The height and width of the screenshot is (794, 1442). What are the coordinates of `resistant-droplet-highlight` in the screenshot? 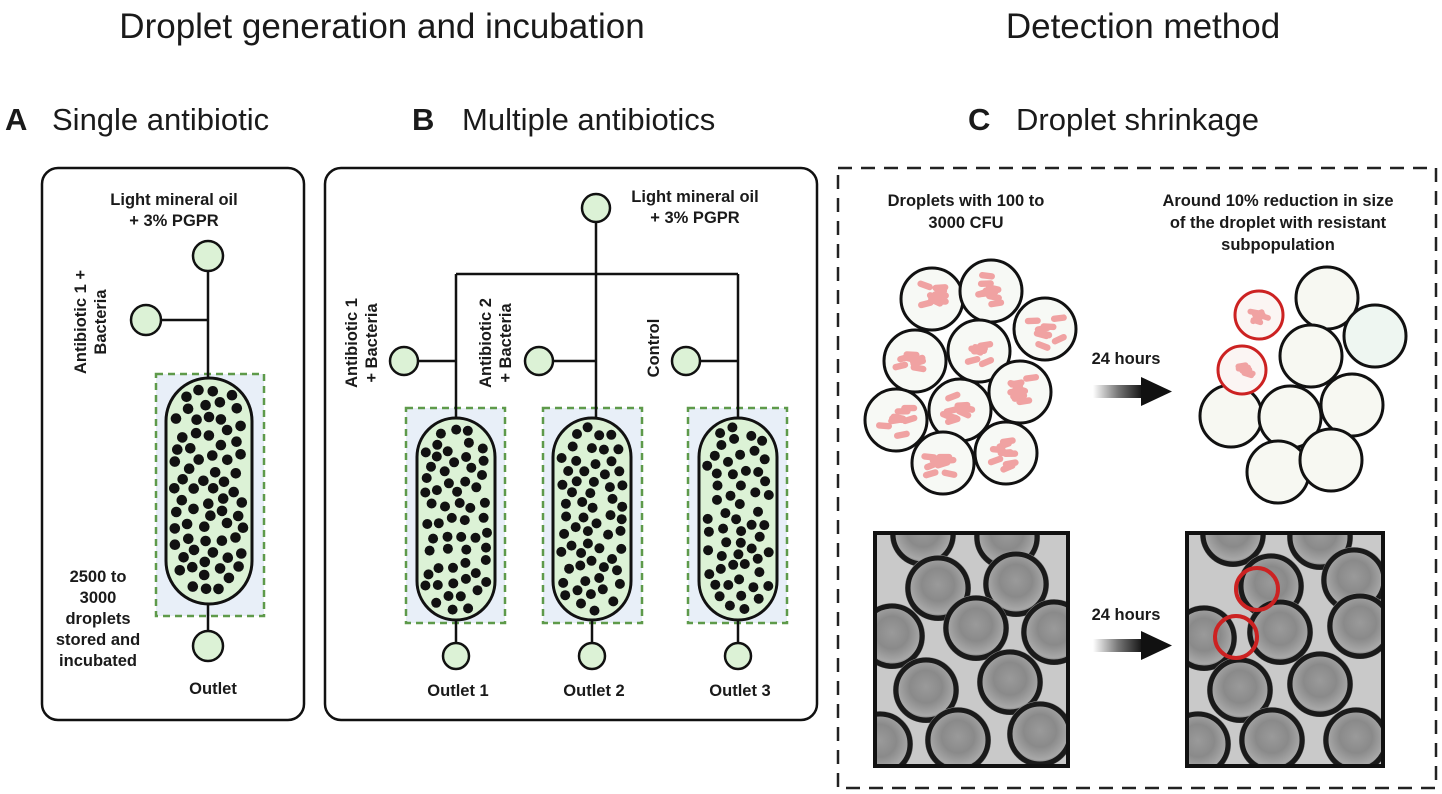 It's located at (1236, 637).